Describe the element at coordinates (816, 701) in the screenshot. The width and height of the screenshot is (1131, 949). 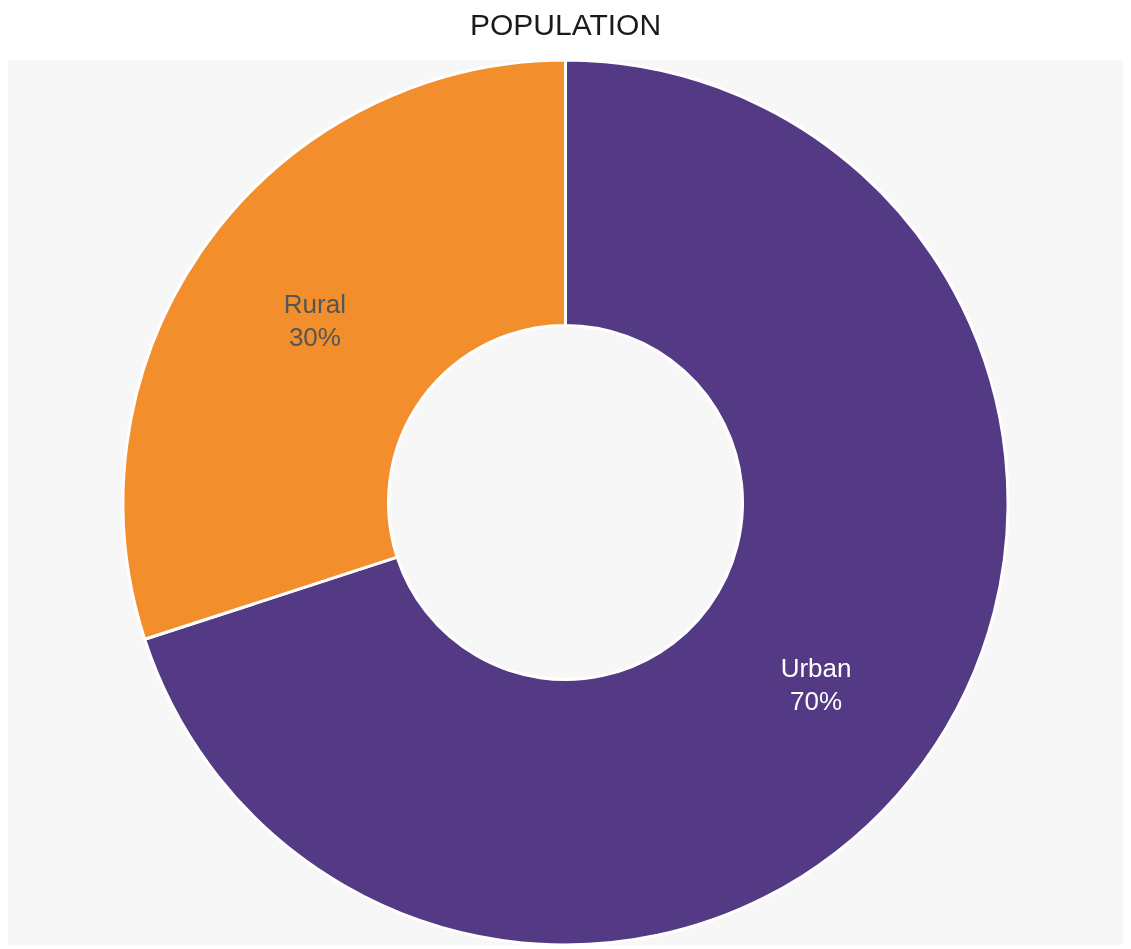
I see `data-label: 70%` at that location.